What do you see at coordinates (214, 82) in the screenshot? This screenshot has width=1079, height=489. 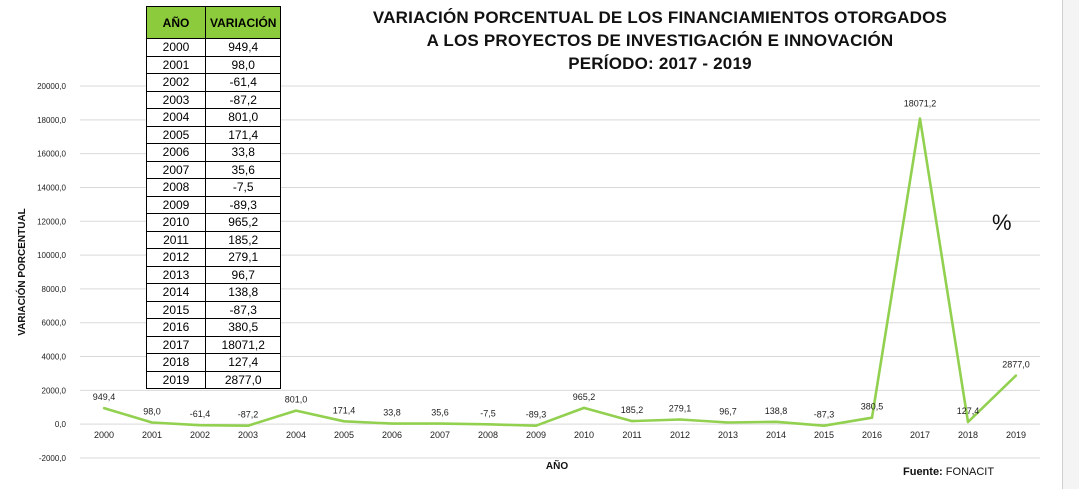 I see `table-row: 2002 -61,4` at bounding box center [214, 82].